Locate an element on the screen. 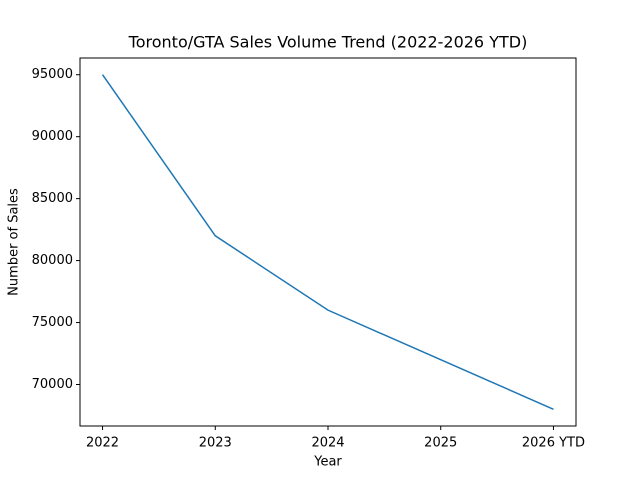 This screenshot has width=640, height=480. x-tick-label: 2026 YTD is located at coordinates (553, 443).